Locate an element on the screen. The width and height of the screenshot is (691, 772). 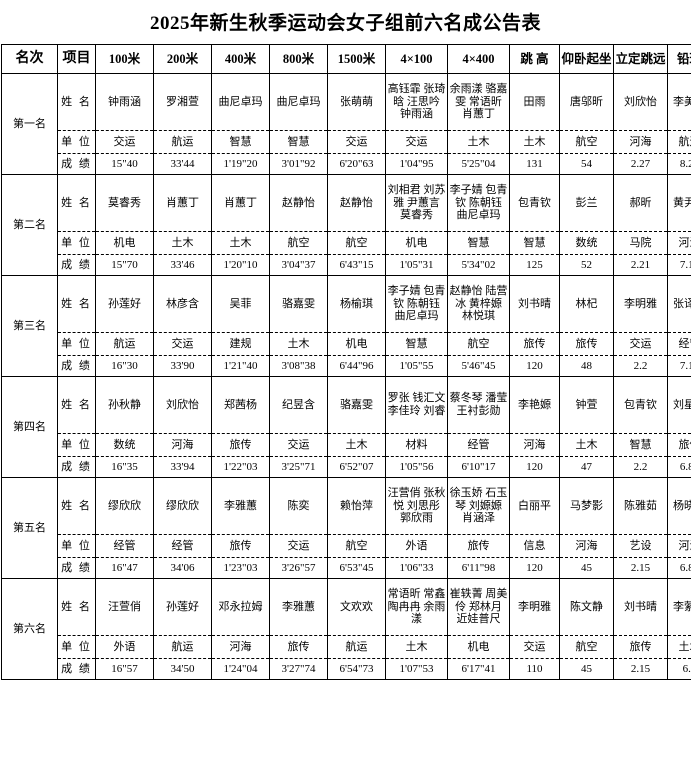
cell-m100-name: 汪萱俏 is located at coordinates (124, 607).